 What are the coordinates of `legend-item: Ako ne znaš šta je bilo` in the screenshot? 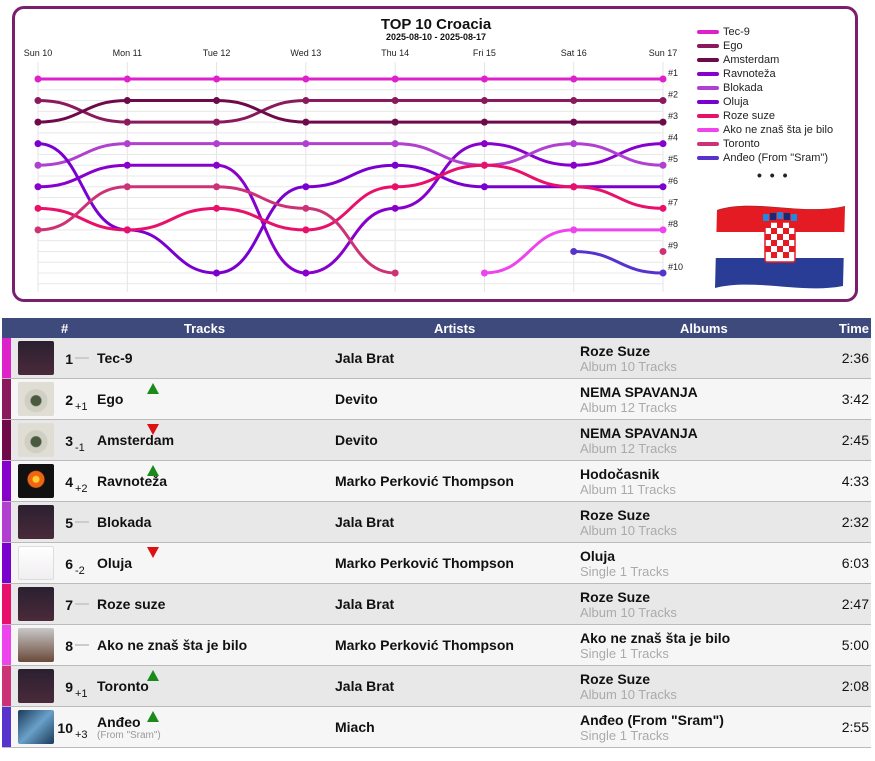 It's located at (782, 130).